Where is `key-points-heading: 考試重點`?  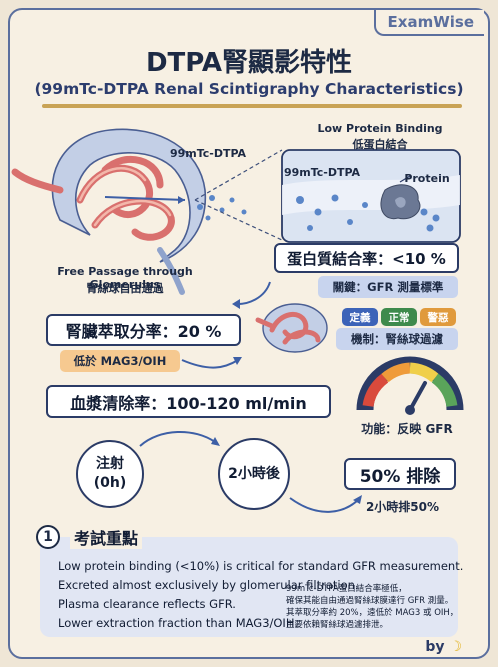 key-points-heading: 考試重點 is located at coordinates (106, 537).